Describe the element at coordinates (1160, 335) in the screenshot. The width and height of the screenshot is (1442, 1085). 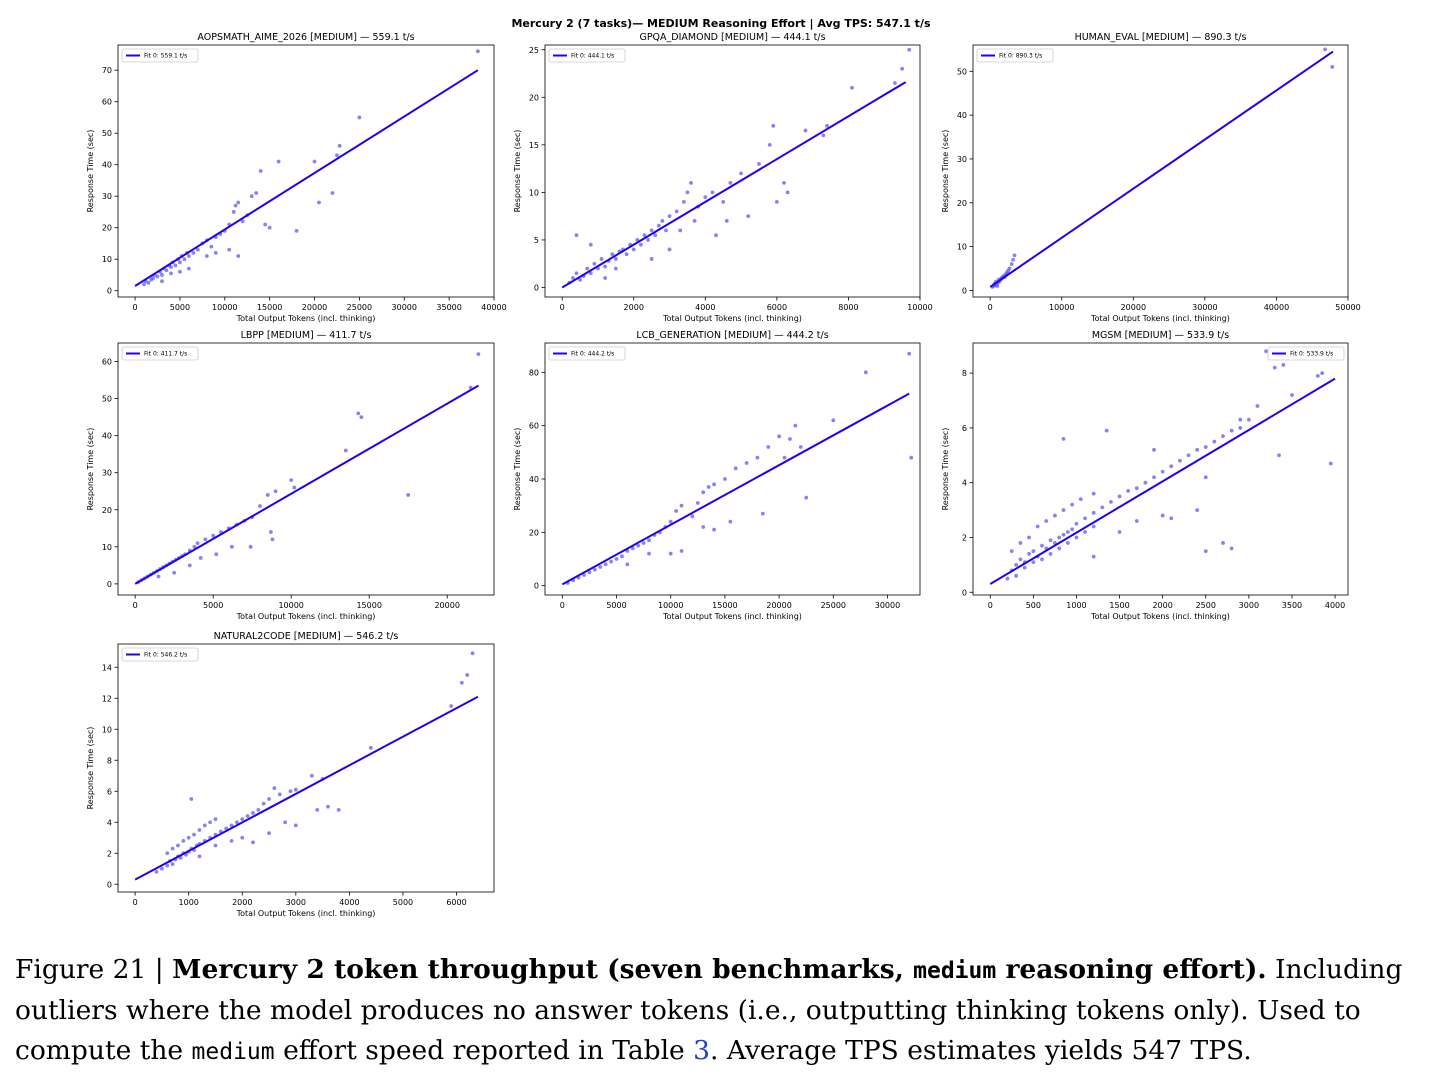
I see `subplot-title: MGSM [MEDIUM] — 533.9 t/s` at that location.